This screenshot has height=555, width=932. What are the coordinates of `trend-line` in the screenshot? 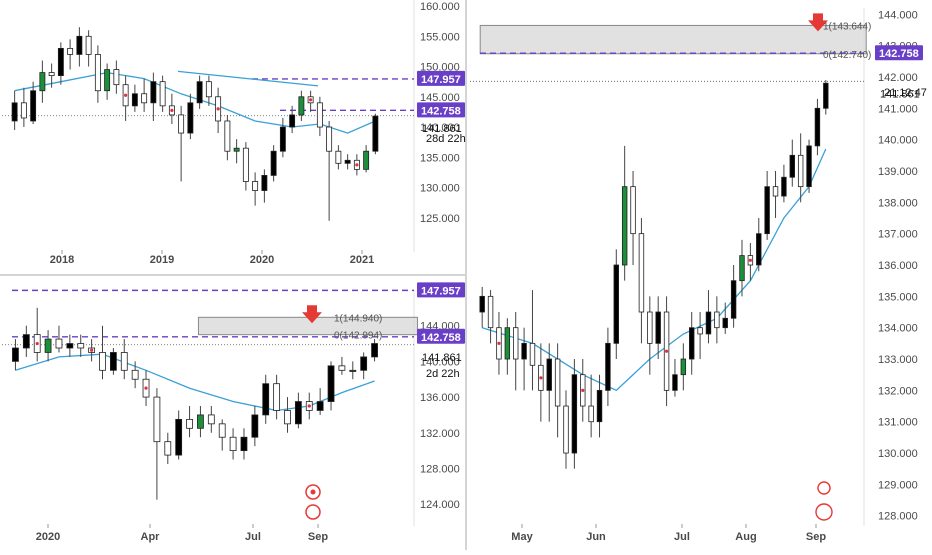 It's located at (248, 78).